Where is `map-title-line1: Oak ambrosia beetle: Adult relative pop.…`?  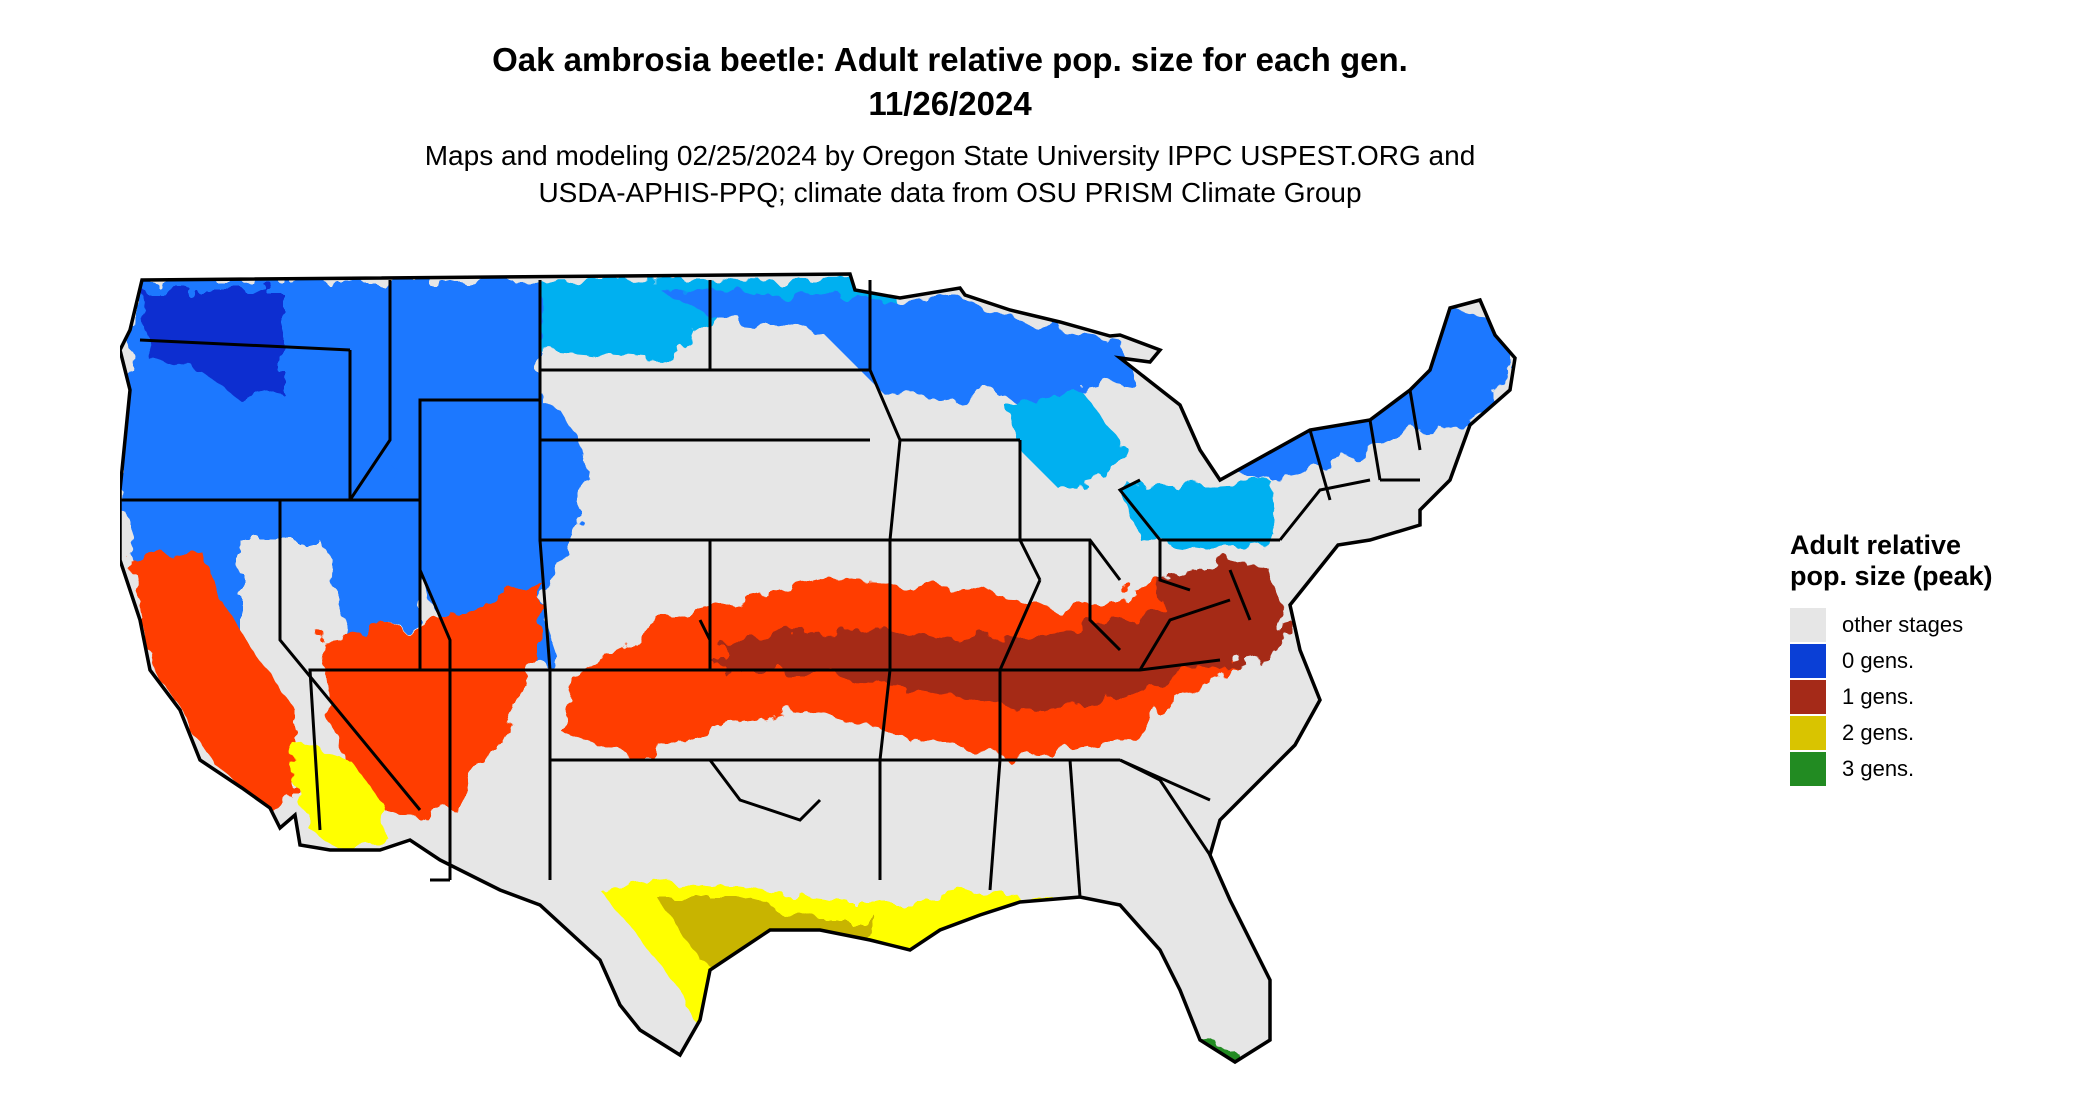
map-title-line1: Oak ambrosia beetle: Adult relative pop.… is located at coordinates (950, 59).